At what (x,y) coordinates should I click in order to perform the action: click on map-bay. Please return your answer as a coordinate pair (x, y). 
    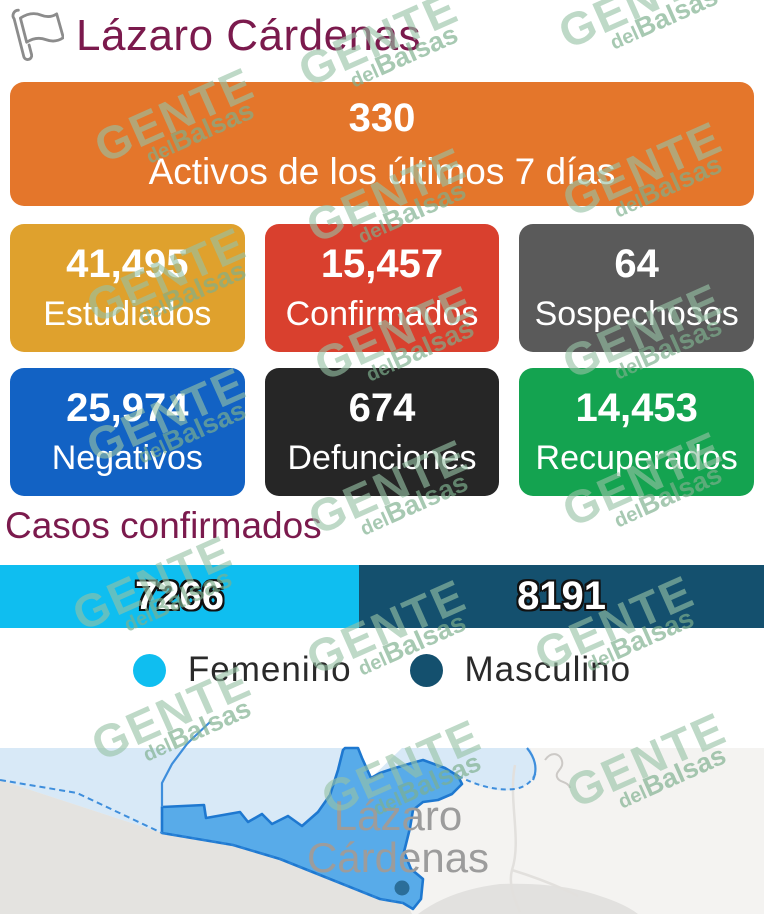
    Looking at the image, I should click on (528, 898).